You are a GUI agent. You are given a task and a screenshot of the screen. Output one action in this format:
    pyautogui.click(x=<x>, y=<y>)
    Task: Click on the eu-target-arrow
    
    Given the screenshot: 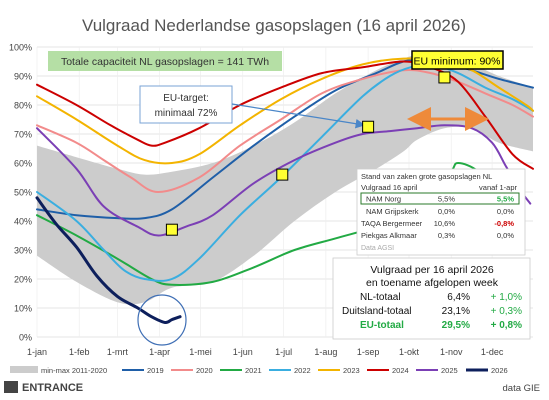 What is the action you would take?
    pyautogui.click(x=298, y=116)
    